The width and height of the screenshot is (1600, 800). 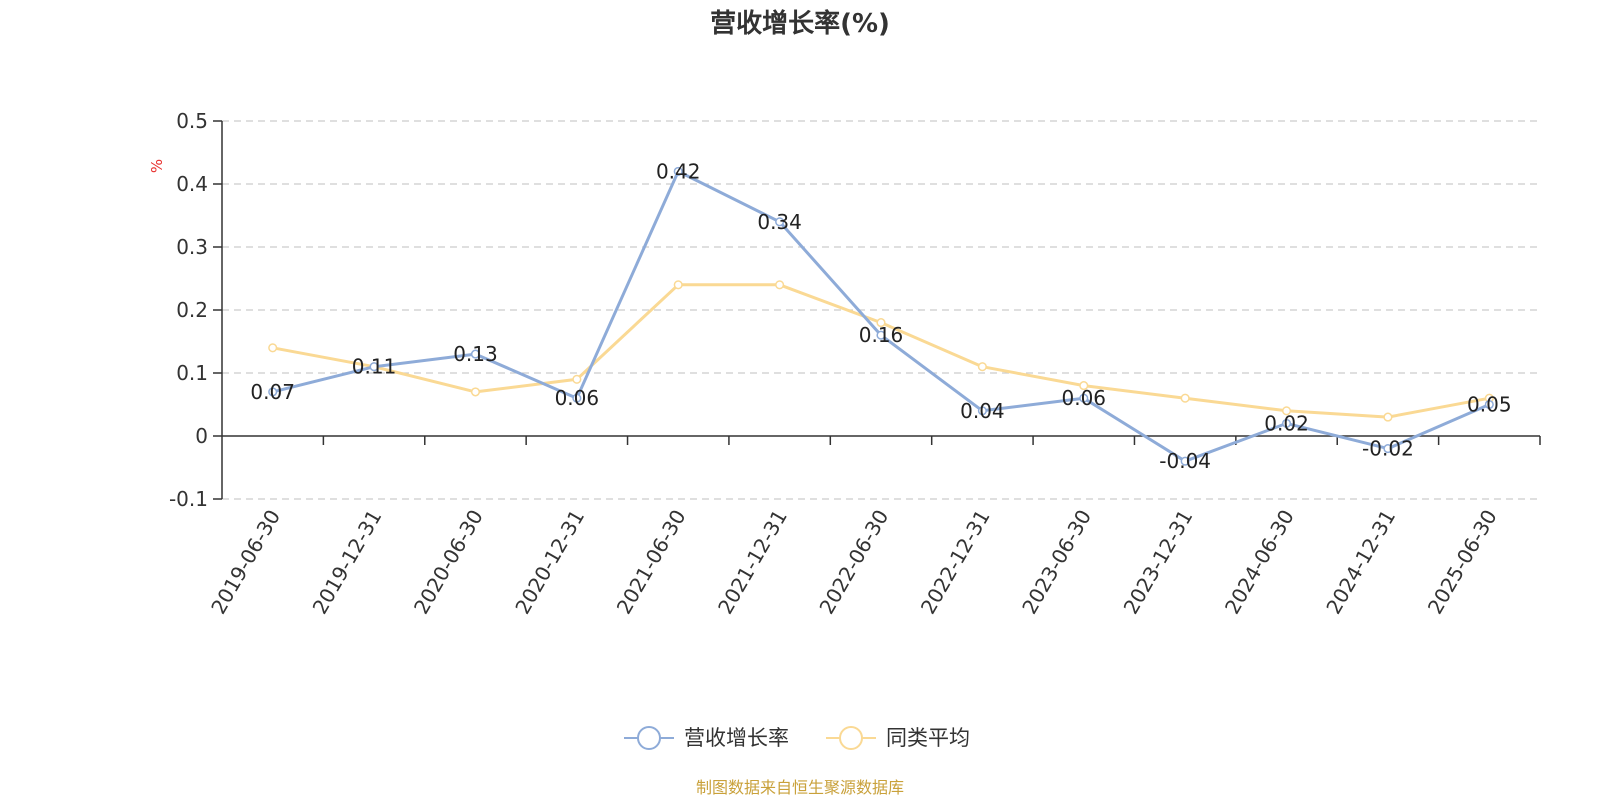 I want to click on data-label: 0.13, so click(x=475, y=354).